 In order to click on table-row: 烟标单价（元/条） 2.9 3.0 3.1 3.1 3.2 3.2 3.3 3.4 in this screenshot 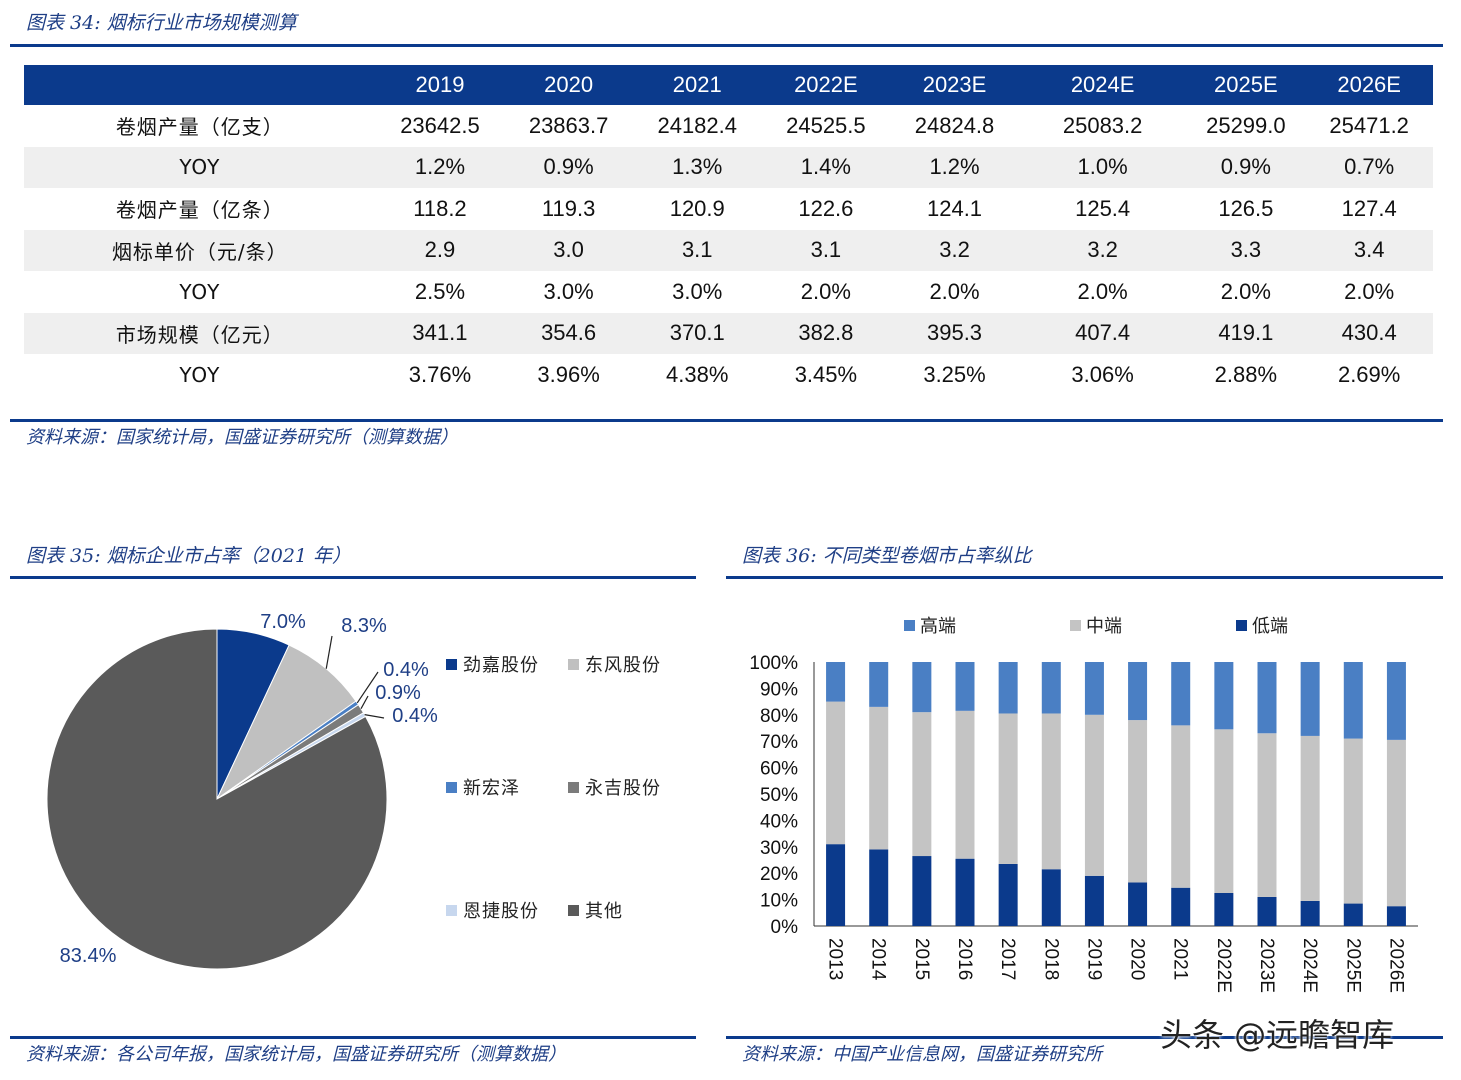, I will do `click(728, 250)`.